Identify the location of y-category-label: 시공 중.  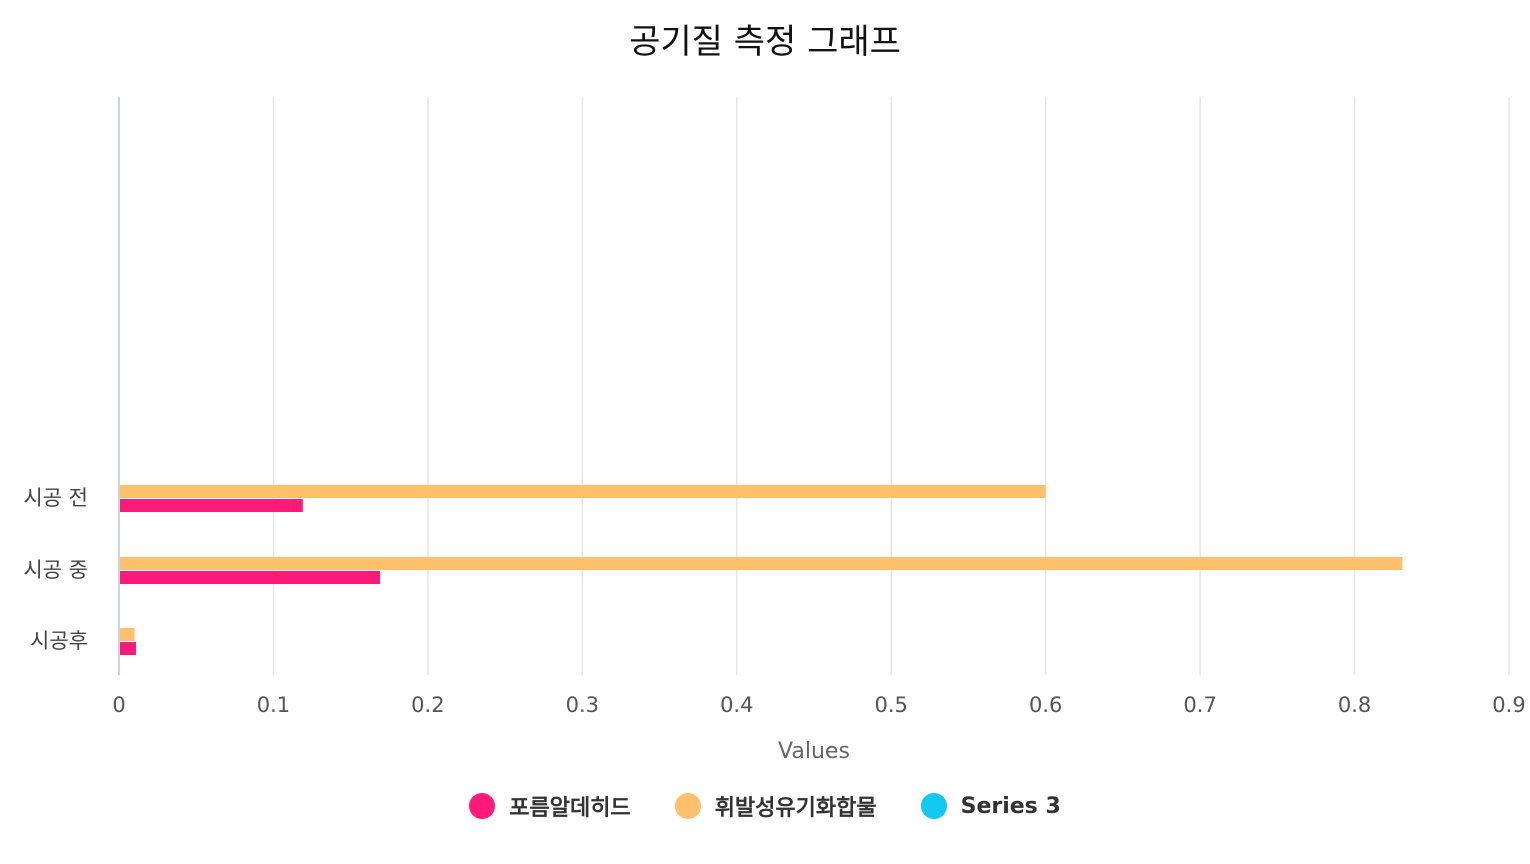
(55, 570).